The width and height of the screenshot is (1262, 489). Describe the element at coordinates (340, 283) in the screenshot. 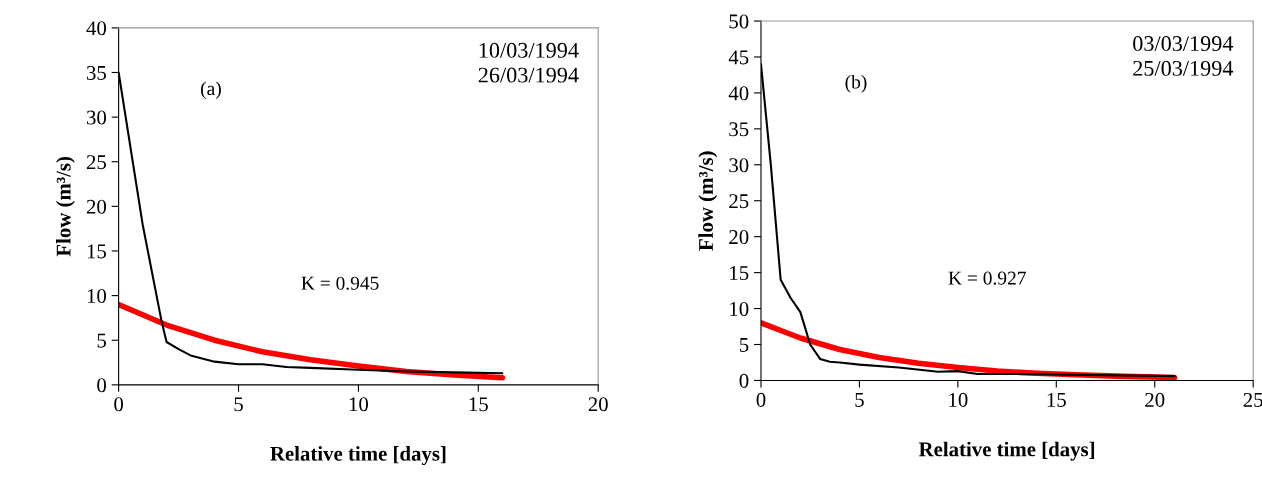

I see `annotation: K = 0.945` at that location.